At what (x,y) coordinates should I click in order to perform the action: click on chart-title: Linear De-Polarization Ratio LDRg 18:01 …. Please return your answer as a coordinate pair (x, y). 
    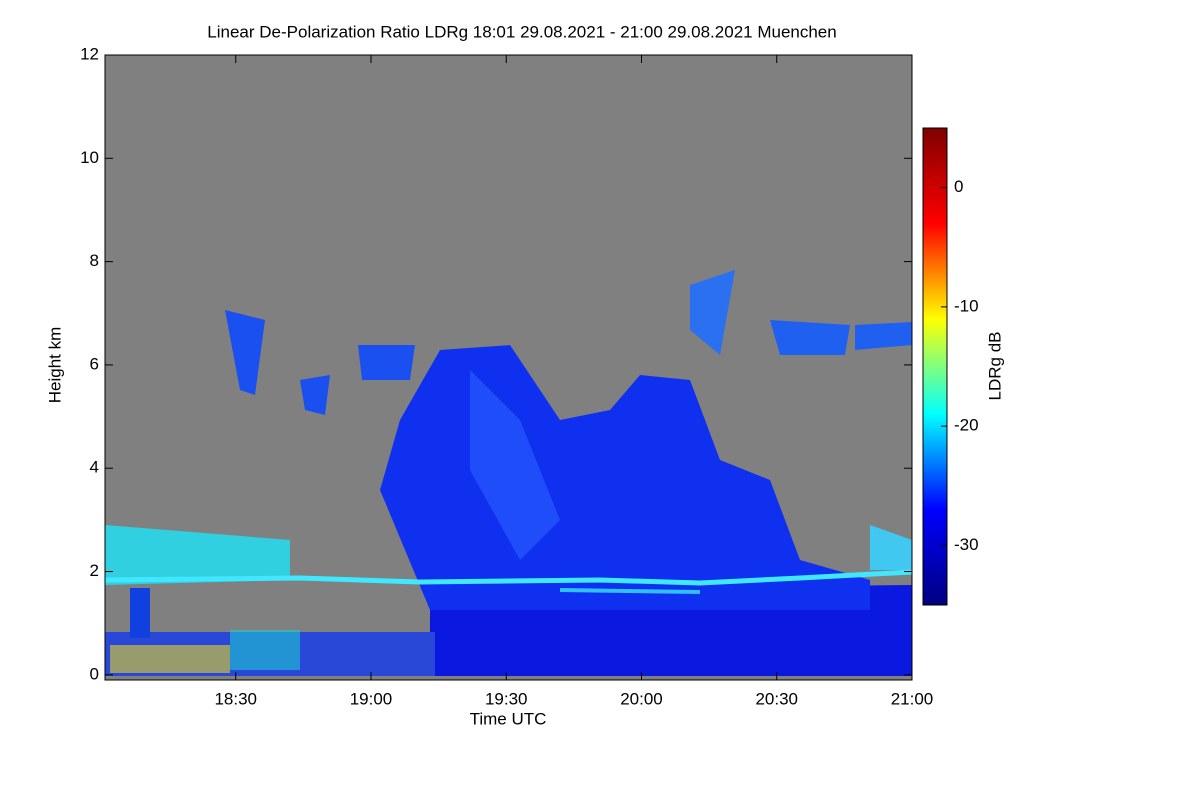
    Looking at the image, I should click on (521, 31).